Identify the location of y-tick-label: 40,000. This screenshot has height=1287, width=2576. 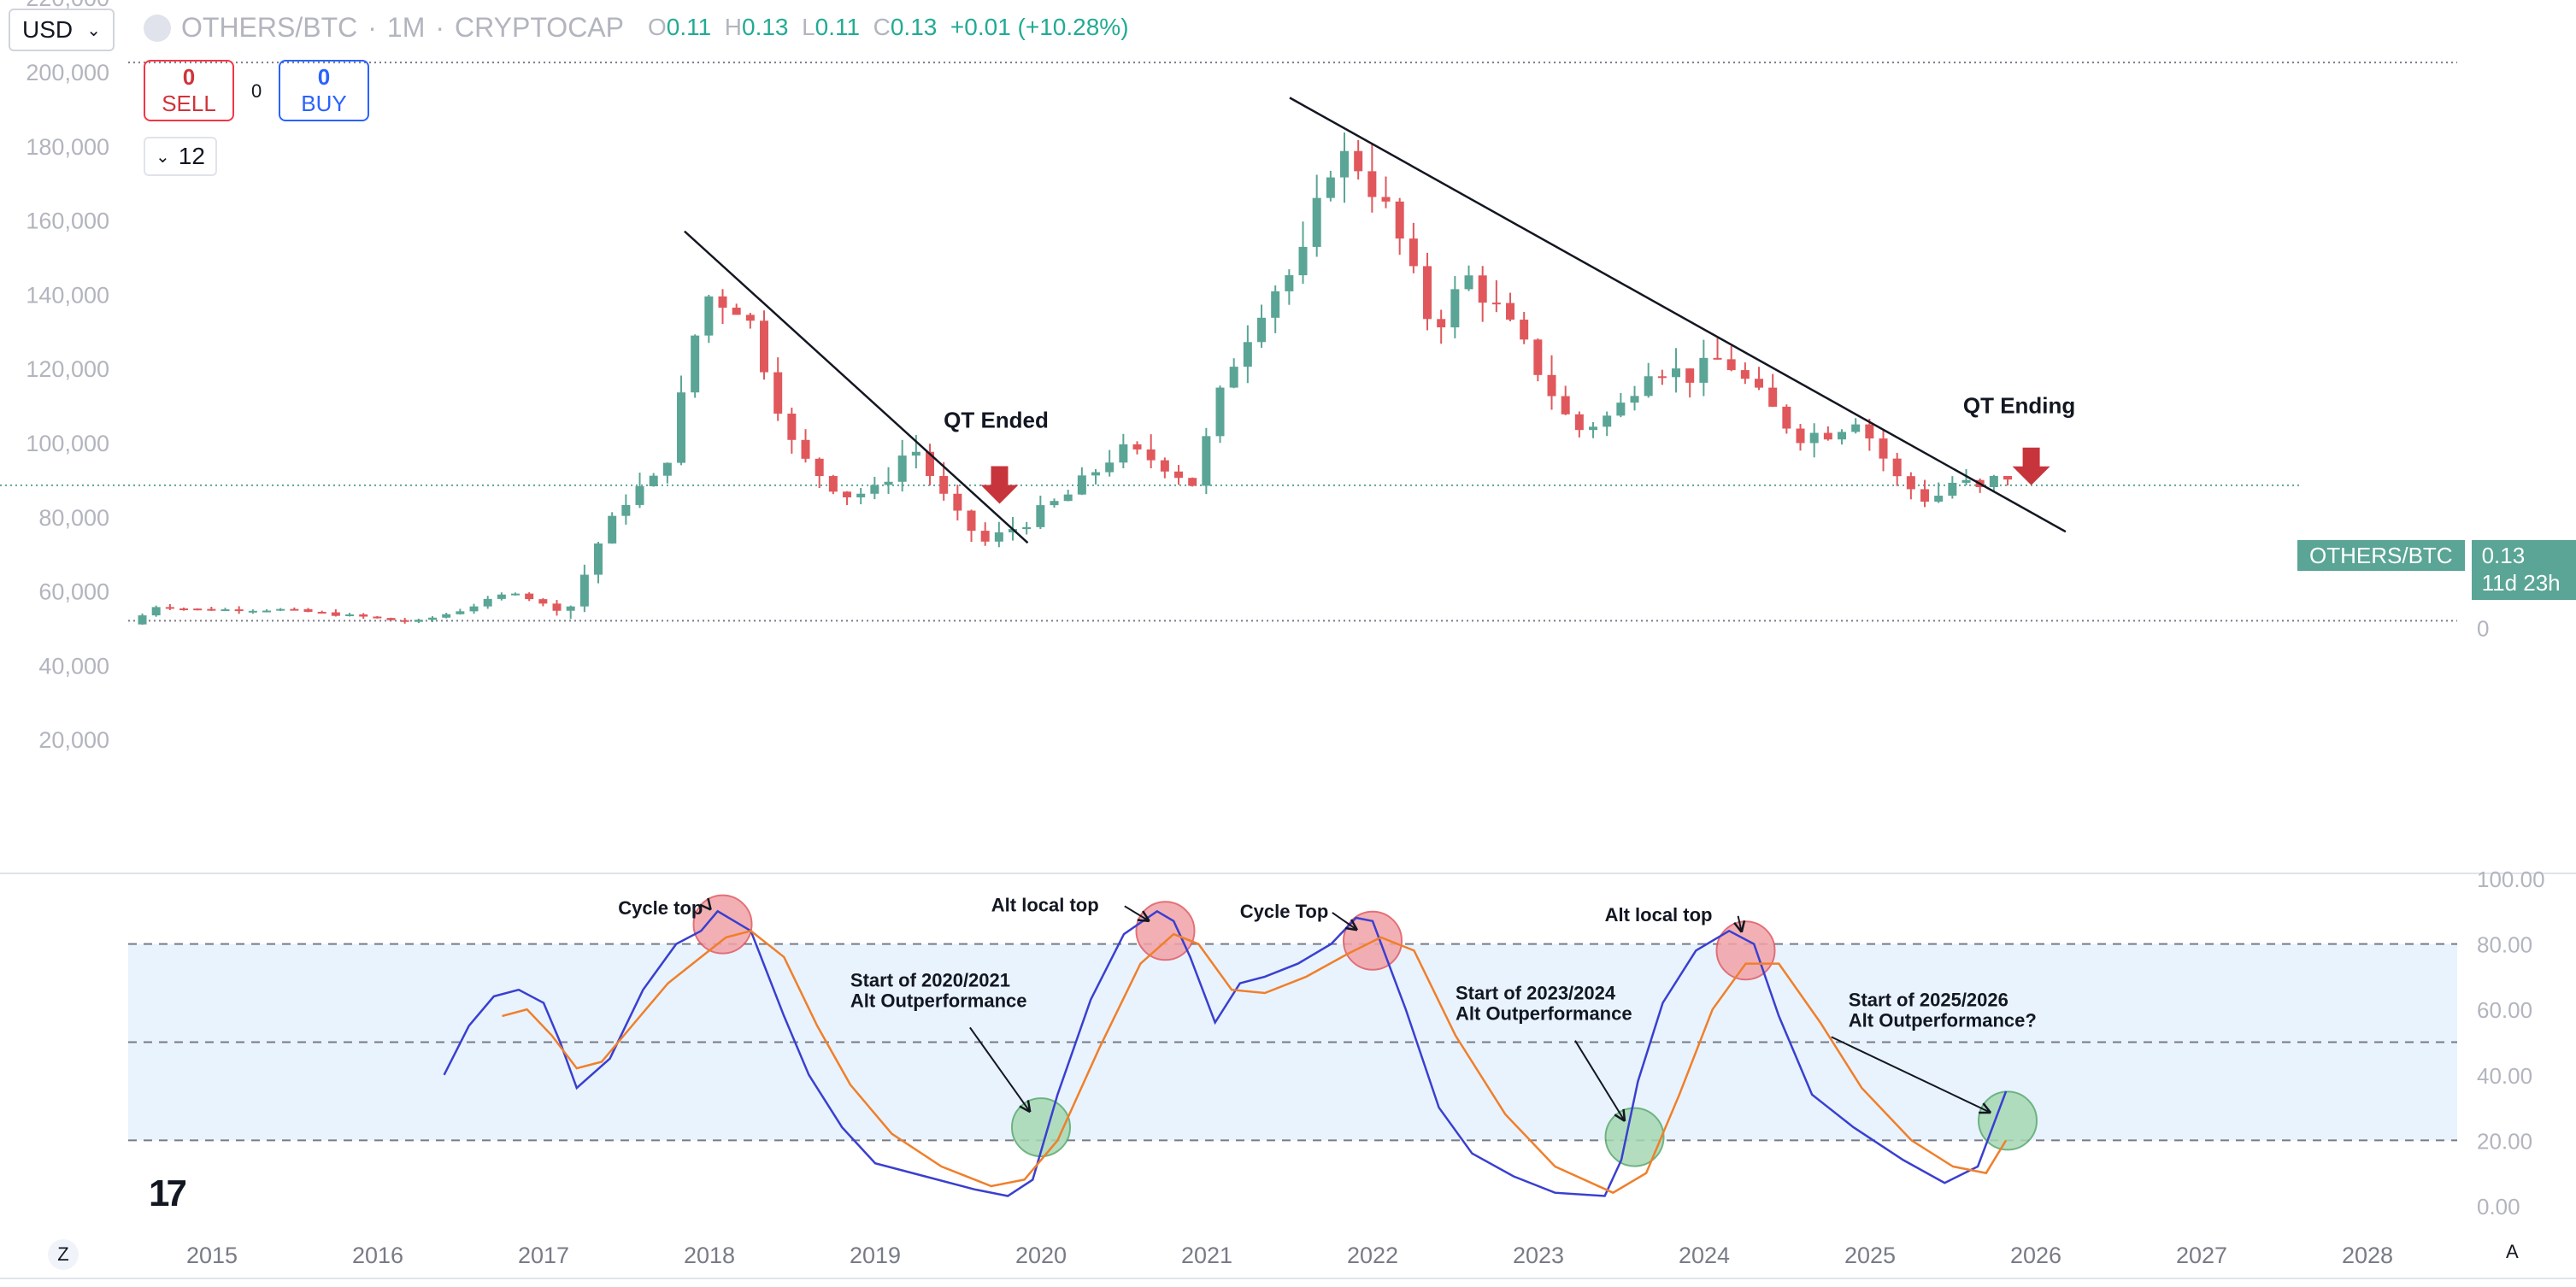
(73, 666).